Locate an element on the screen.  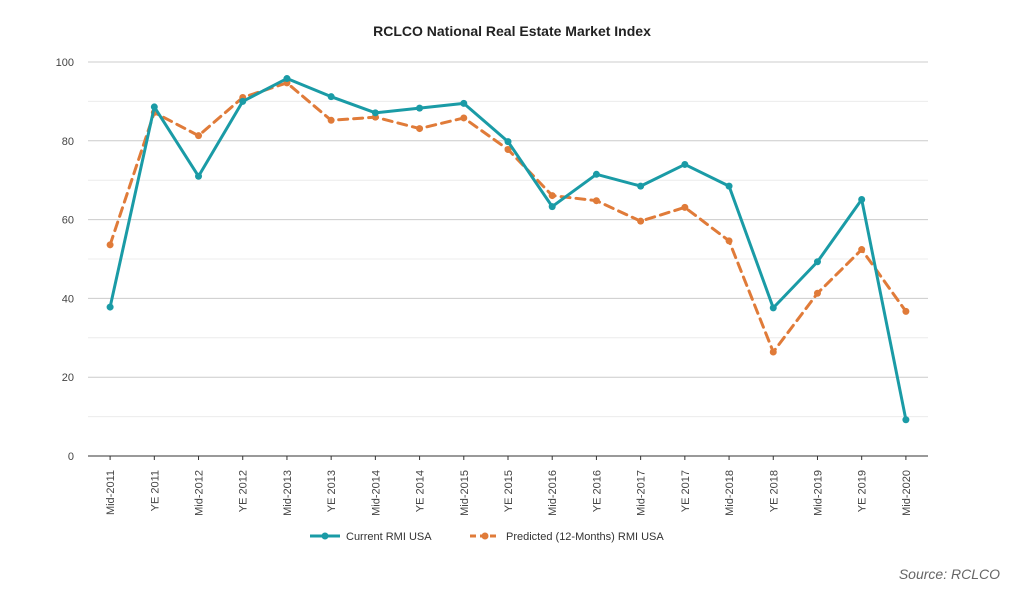
y-tick-label: 60 is located at coordinates (68, 221).